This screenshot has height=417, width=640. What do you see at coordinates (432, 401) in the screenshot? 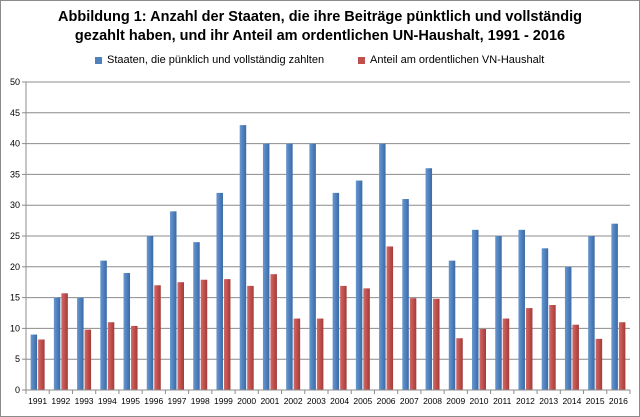
I see `x-tick-label: 2008` at bounding box center [432, 401].